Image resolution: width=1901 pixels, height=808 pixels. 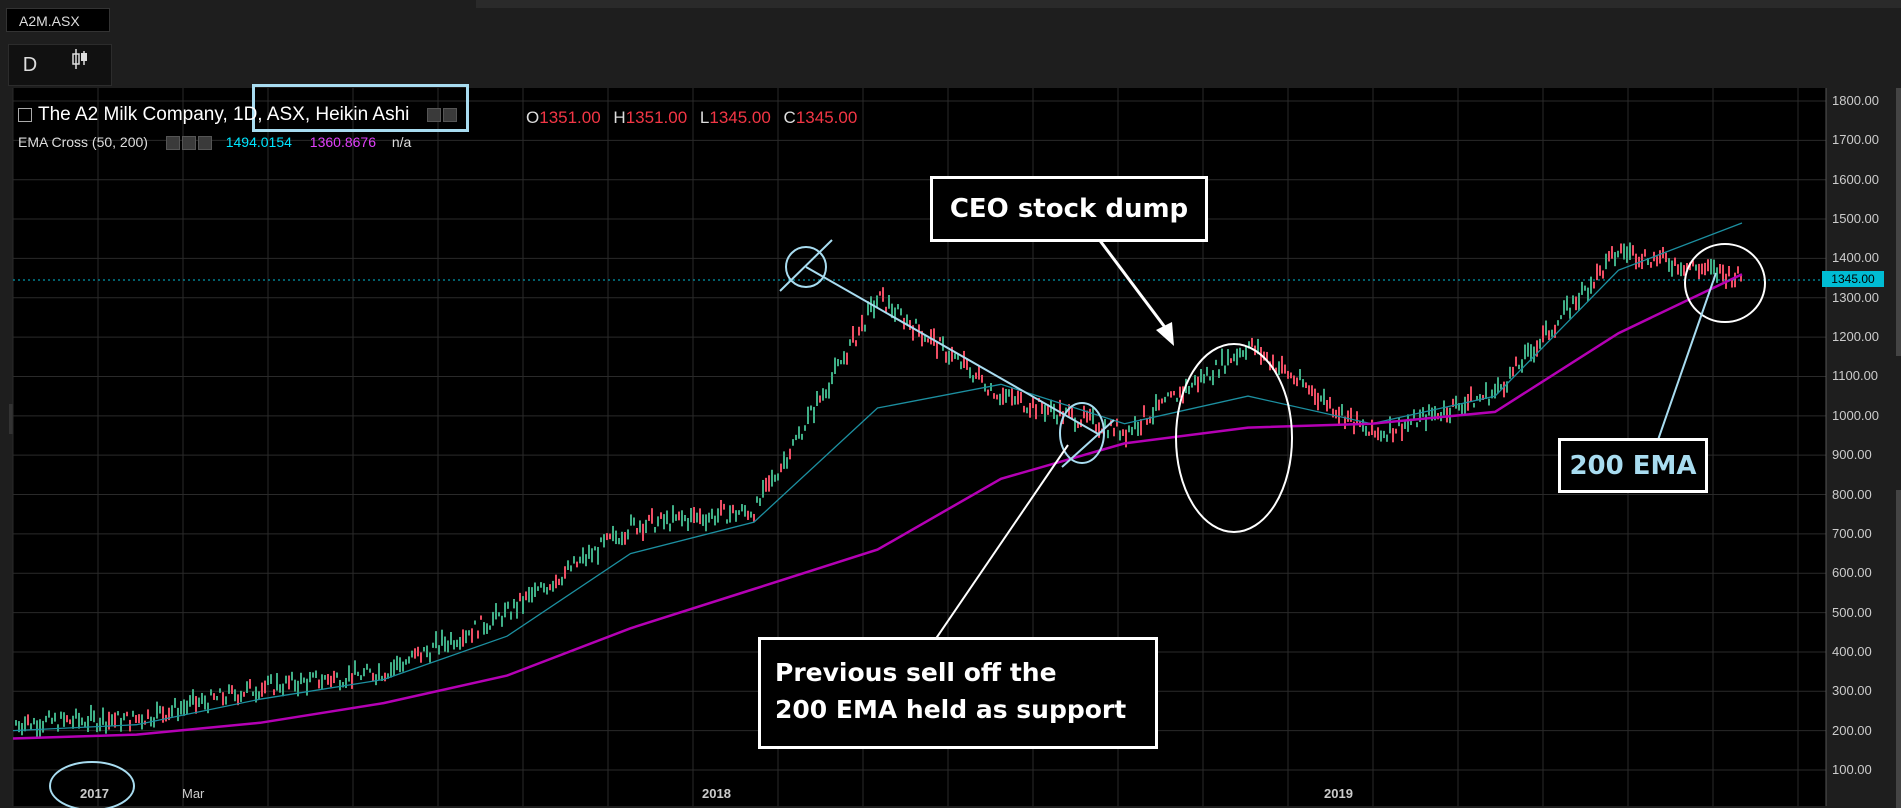 I want to click on price-tick-label: 700.00, so click(x=1852, y=533).